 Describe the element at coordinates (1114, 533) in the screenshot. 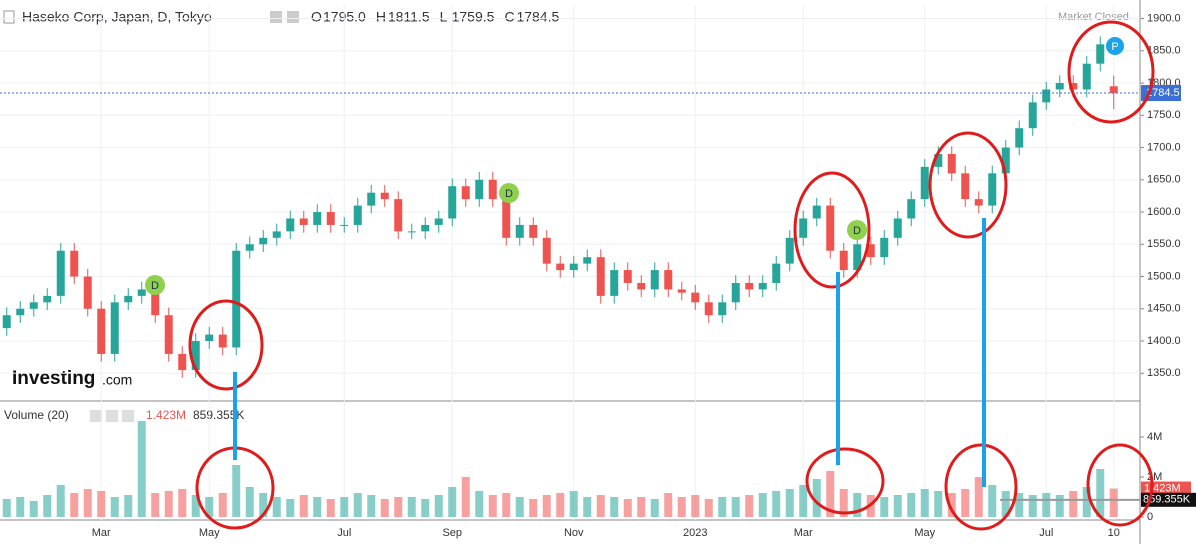

I see `x-tick-label: 10` at that location.